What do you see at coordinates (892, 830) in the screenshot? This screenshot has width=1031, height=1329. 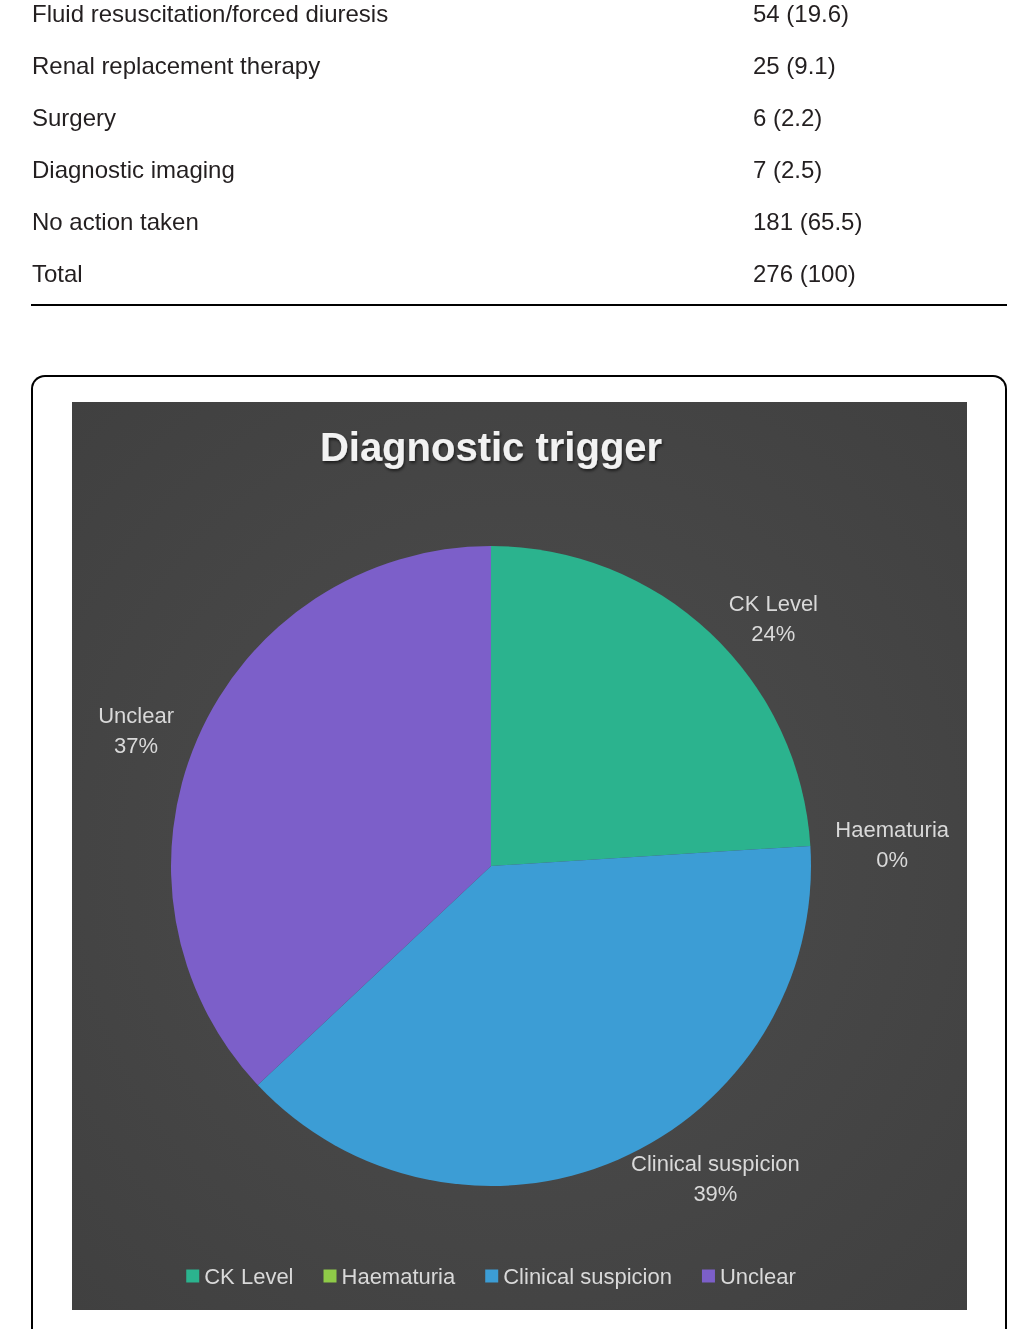 I see `category-label: Haematuria` at bounding box center [892, 830].